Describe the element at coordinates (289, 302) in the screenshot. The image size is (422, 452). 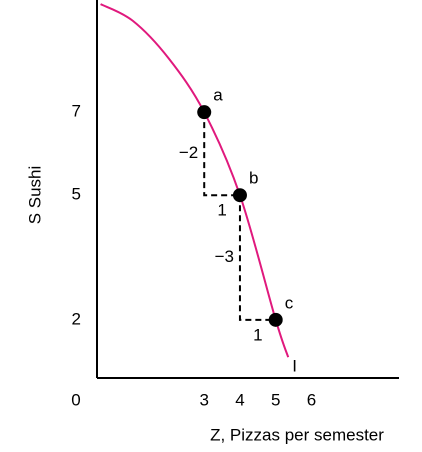
I see `point-label: c` at that location.